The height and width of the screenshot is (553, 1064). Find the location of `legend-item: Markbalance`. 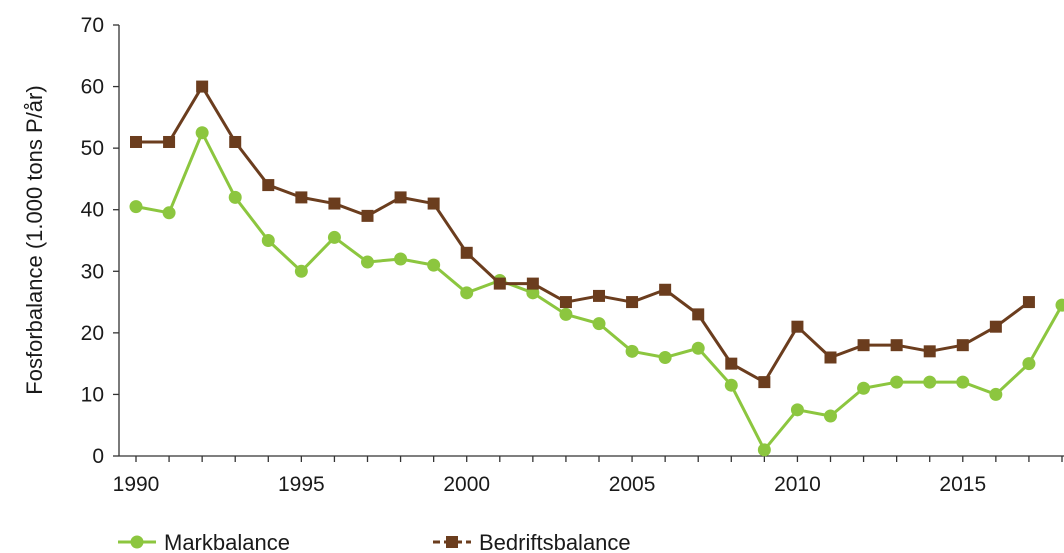

legend-item: Markbalance is located at coordinates (204, 541).